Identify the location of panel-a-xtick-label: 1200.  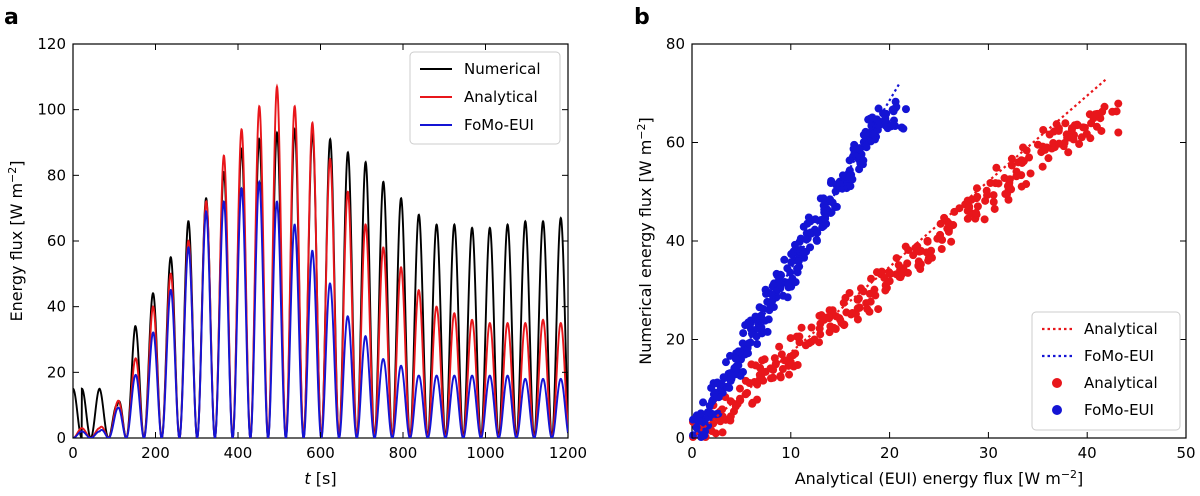
(568, 453).